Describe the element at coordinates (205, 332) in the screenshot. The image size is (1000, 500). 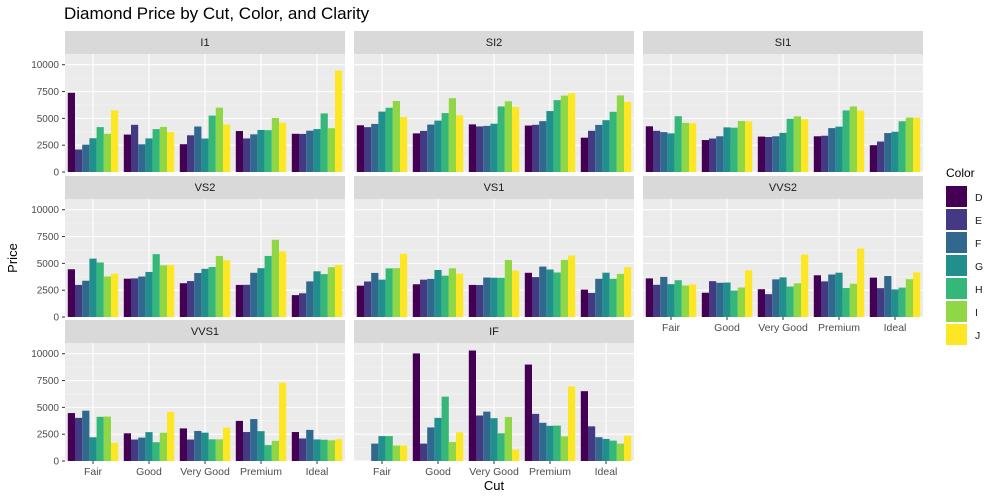
I see `facet-label: VVS1` at that location.